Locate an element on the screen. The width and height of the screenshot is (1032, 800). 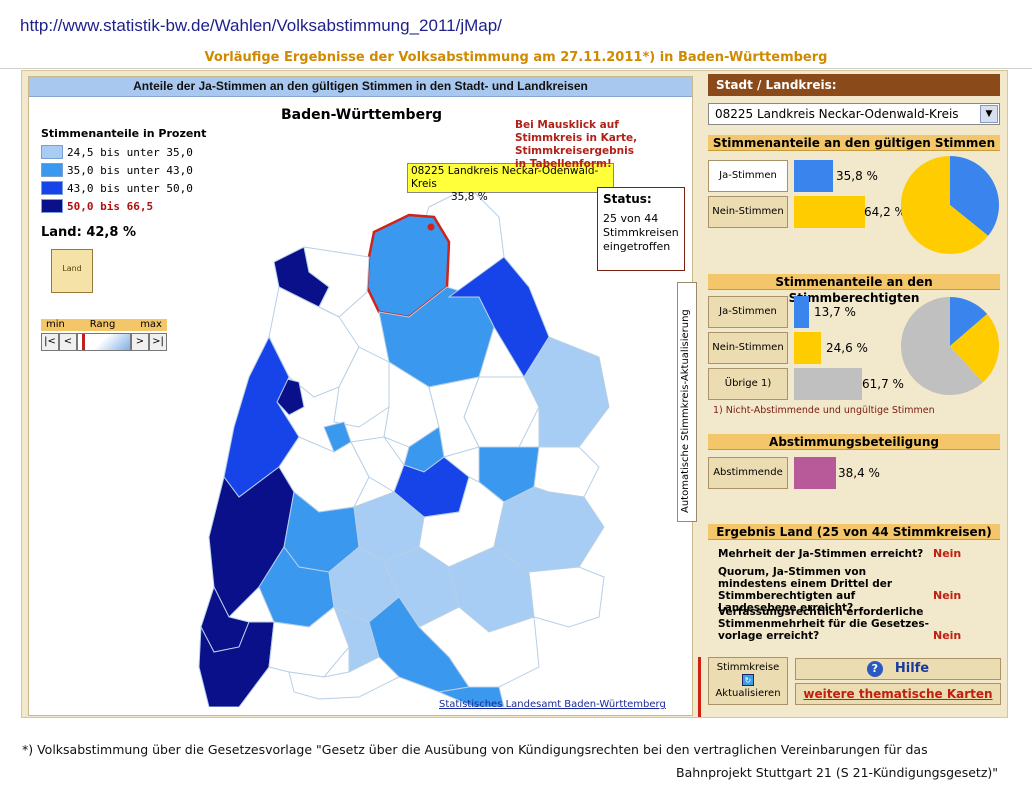
uebrige-bar is located at coordinates (828, 384).